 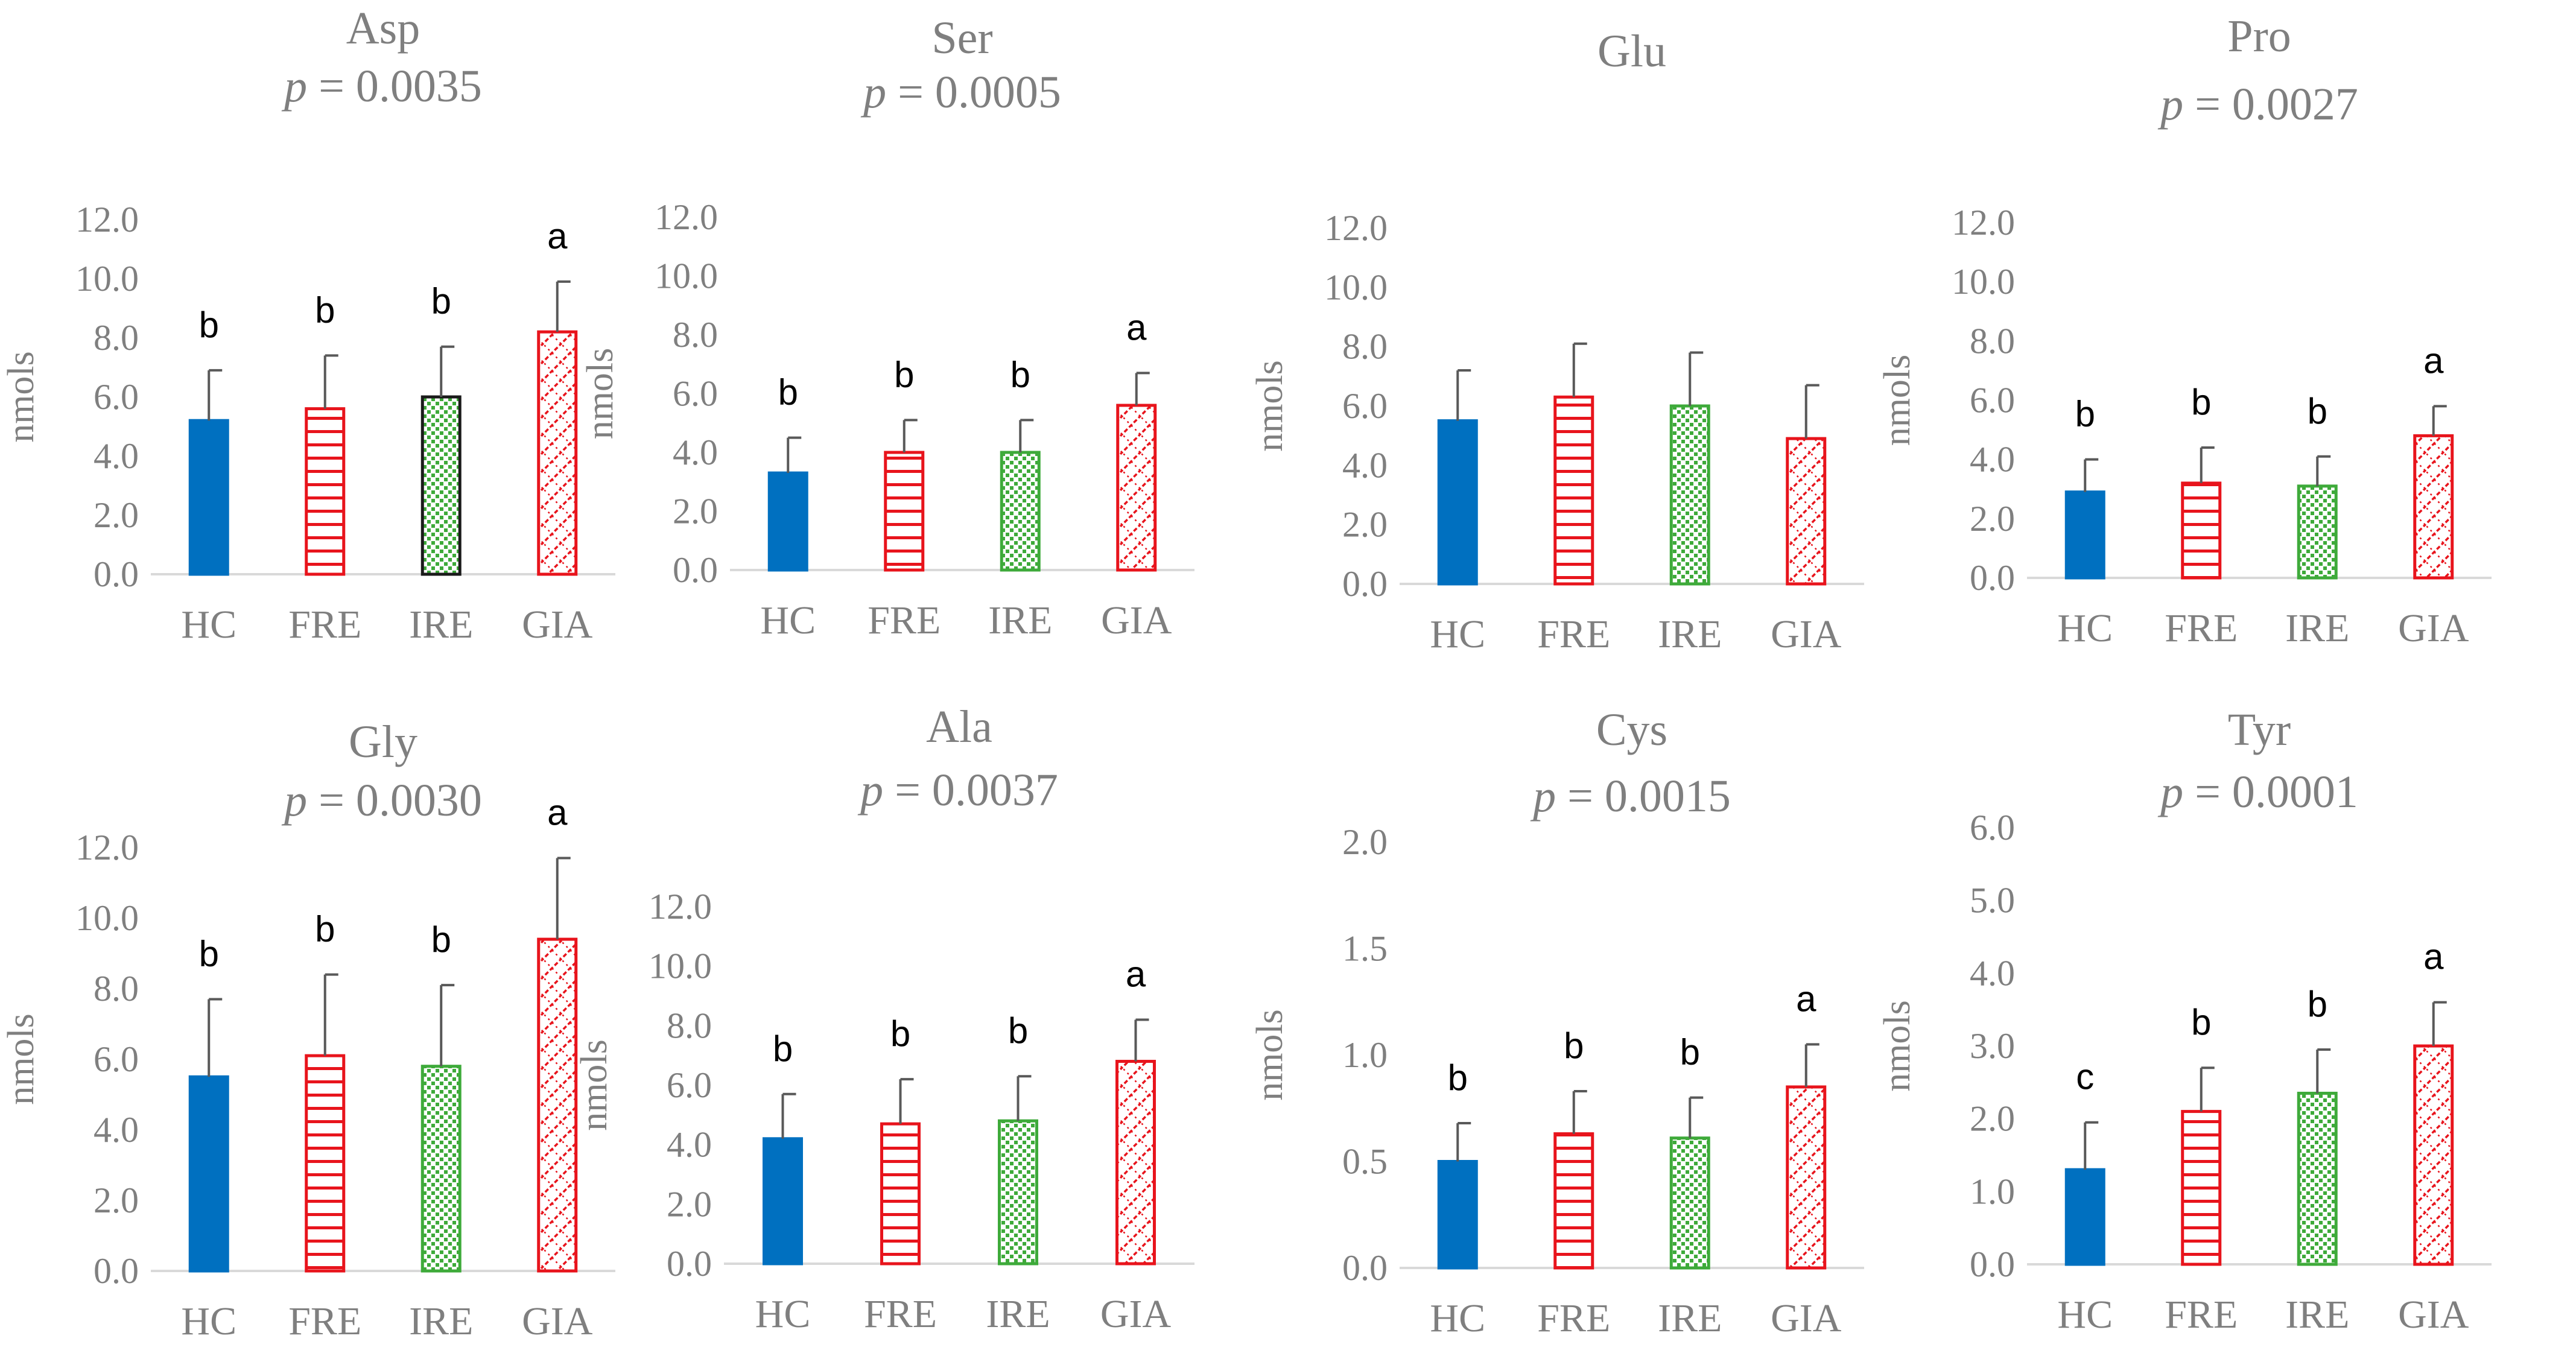 What do you see at coordinates (2259, 36) in the screenshot?
I see `chart-title: Pro` at bounding box center [2259, 36].